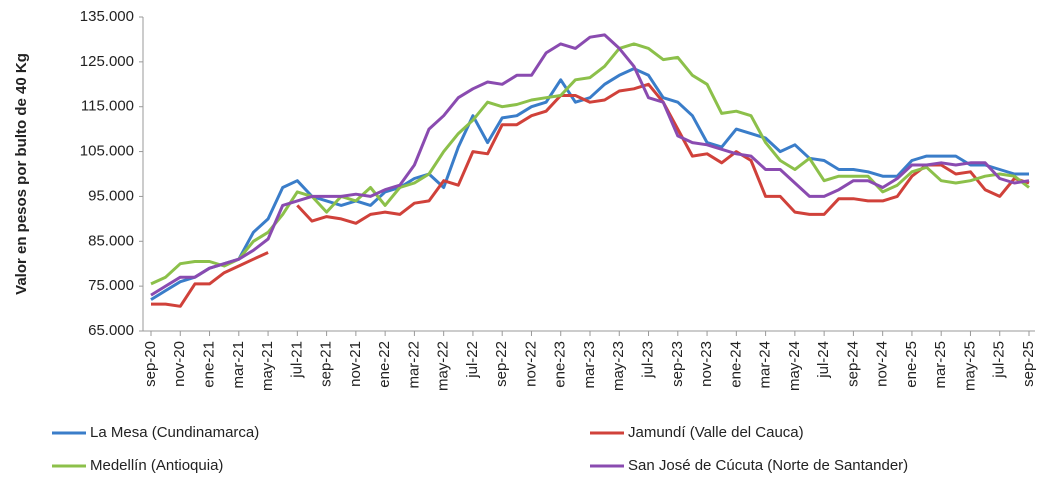 This screenshot has height=484, width=1041. I want to click on x-tick-label: jul-21, so click(296, 360).